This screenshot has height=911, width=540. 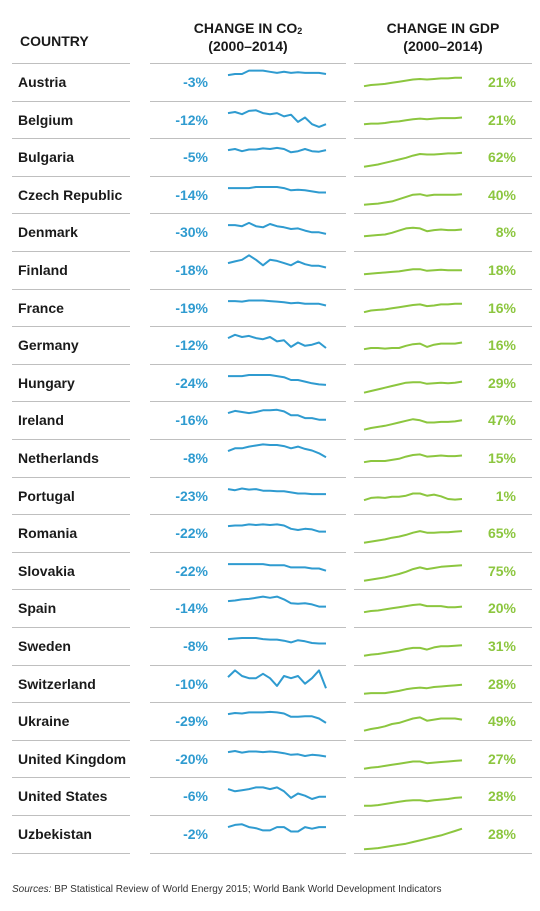 I want to click on table-row: Ireland -16% 47%, so click(x=270, y=420).